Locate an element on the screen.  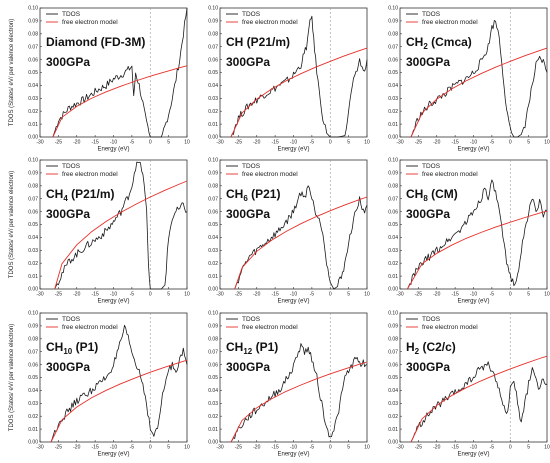
y-axis-label: TDOS (States/ eV/ per valence electron) is located at coordinates (12, 72).